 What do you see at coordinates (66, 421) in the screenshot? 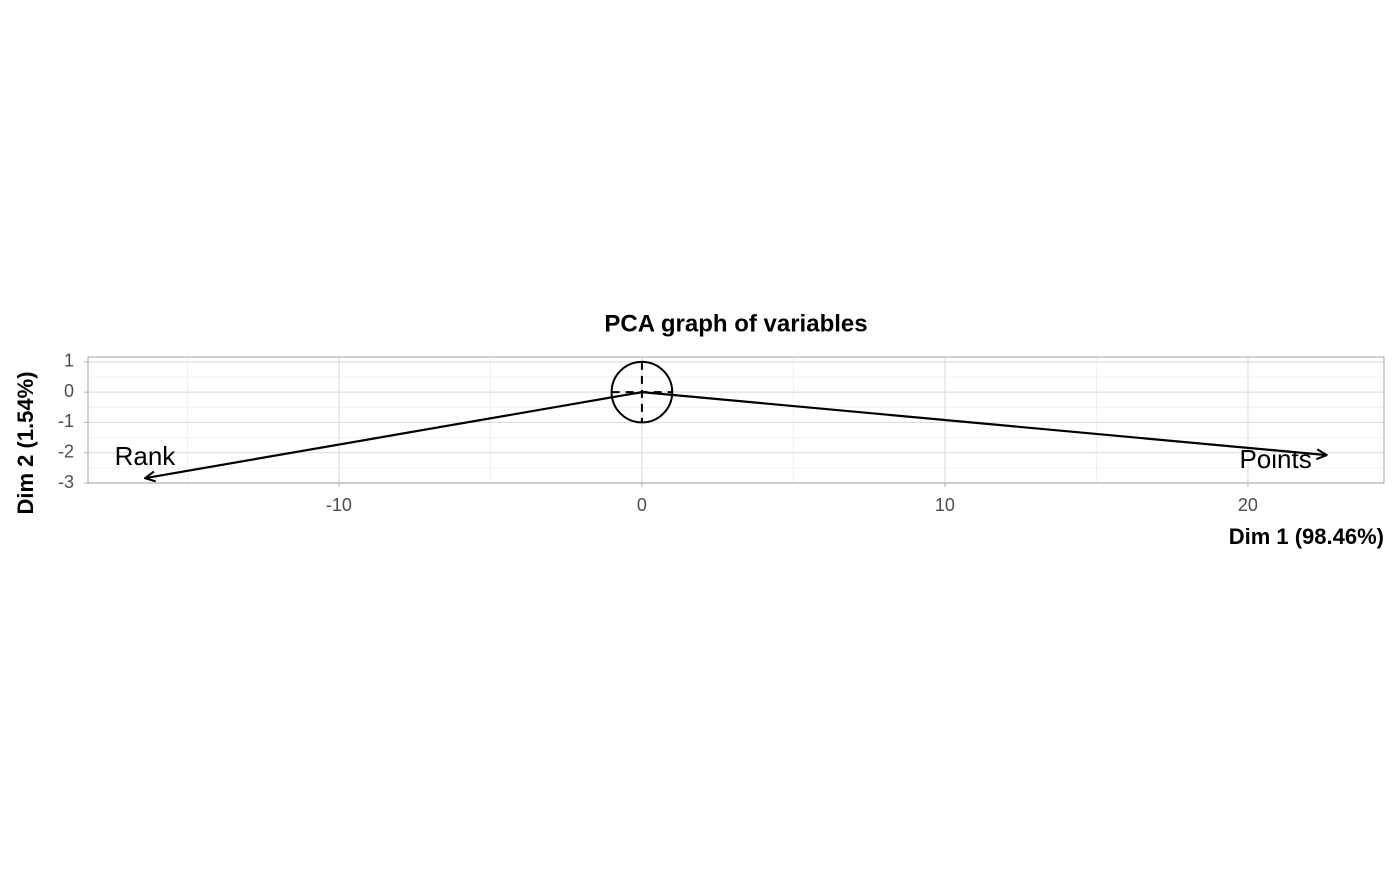
I see `y-tick-label: -1` at bounding box center [66, 421].